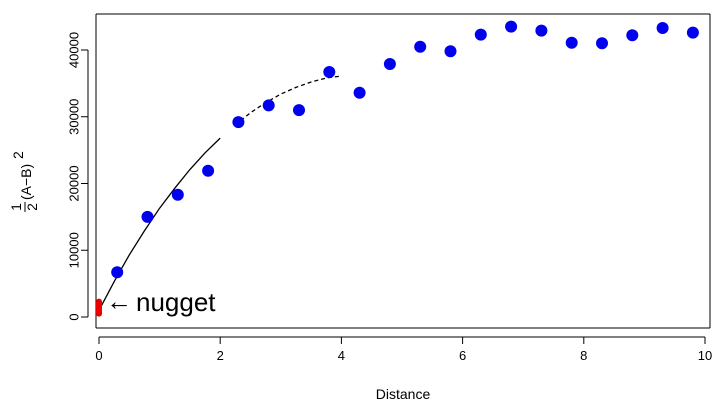 This screenshot has height=408, width=726. What do you see at coordinates (220, 355) in the screenshot?
I see `x-tick-label: 2` at bounding box center [220, 355].